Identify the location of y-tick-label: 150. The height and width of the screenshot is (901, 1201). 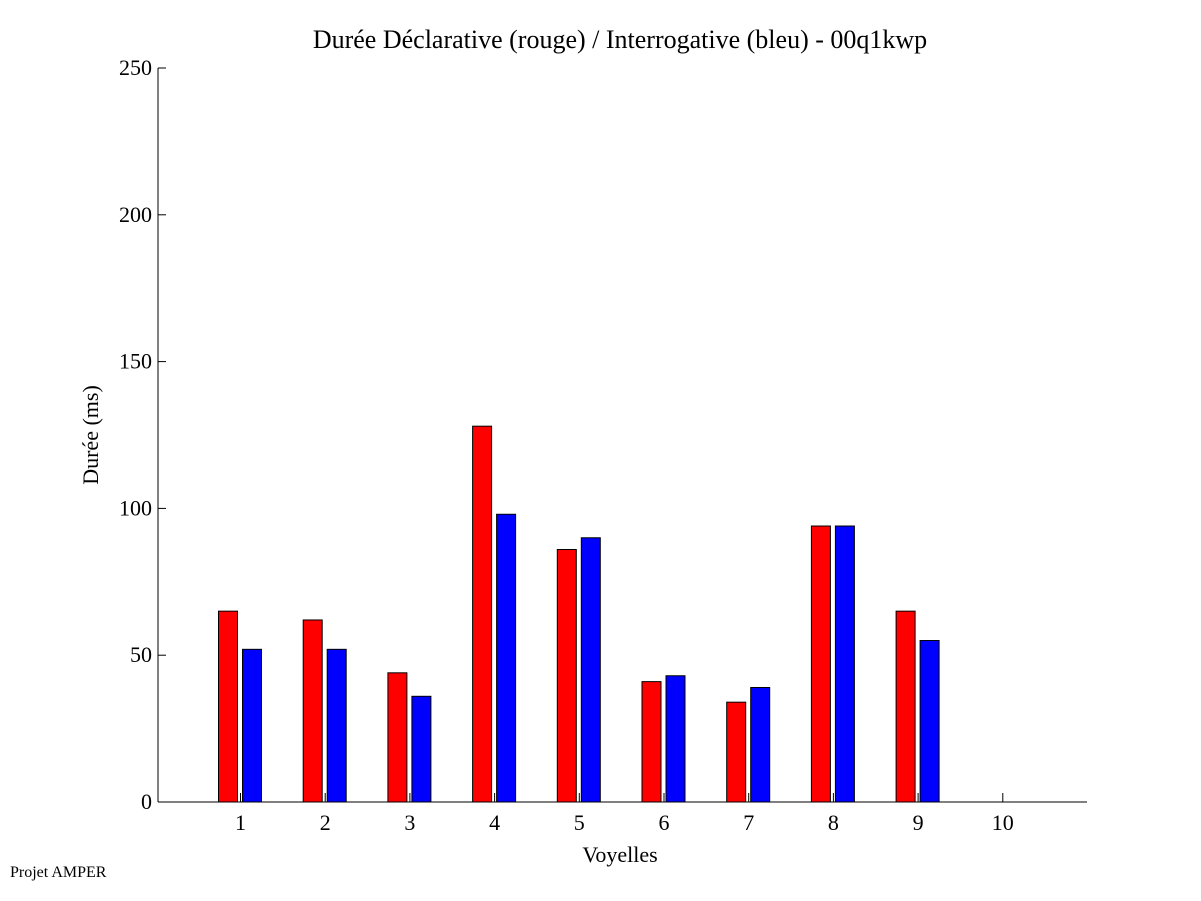
(135, 361).